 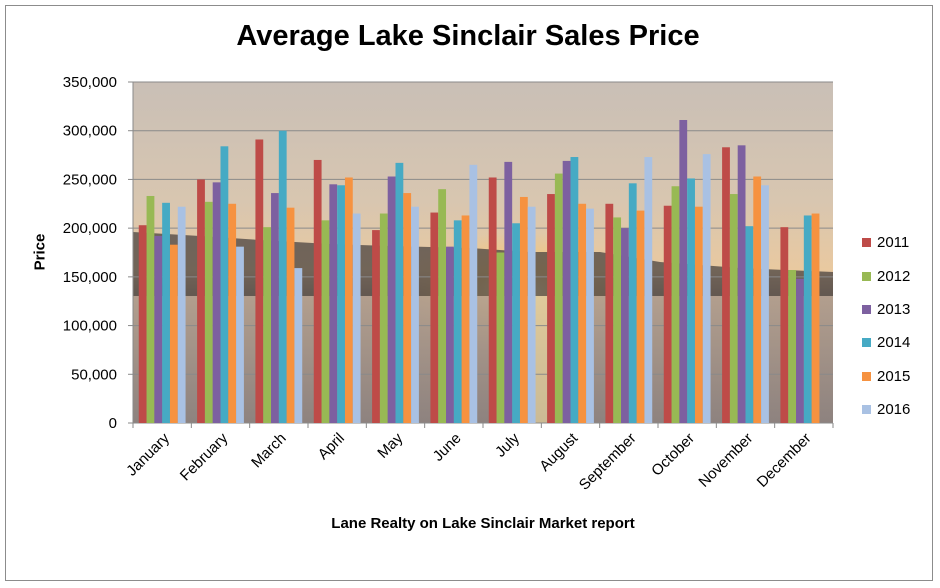 What do you see at coordinates (181, 314) in the screenshot?
I see `bar-2016-january` at bounding box center [181, 314].